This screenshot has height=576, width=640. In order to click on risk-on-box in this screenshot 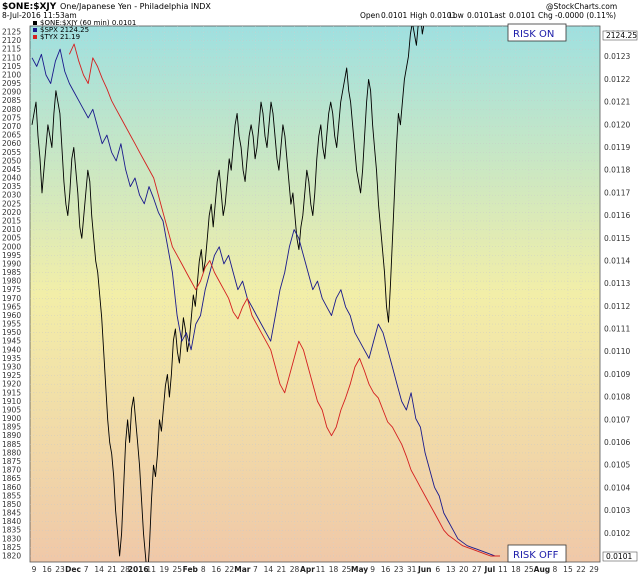, I will do `click(537, 32)`.